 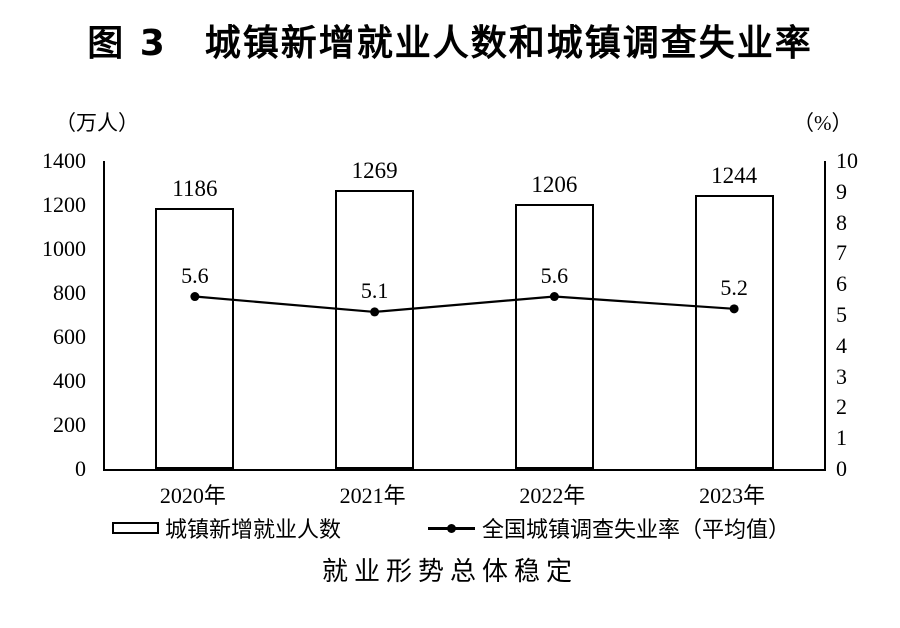 I want to click on y-axis-tick-label: 6, so click(x=841, y=284).